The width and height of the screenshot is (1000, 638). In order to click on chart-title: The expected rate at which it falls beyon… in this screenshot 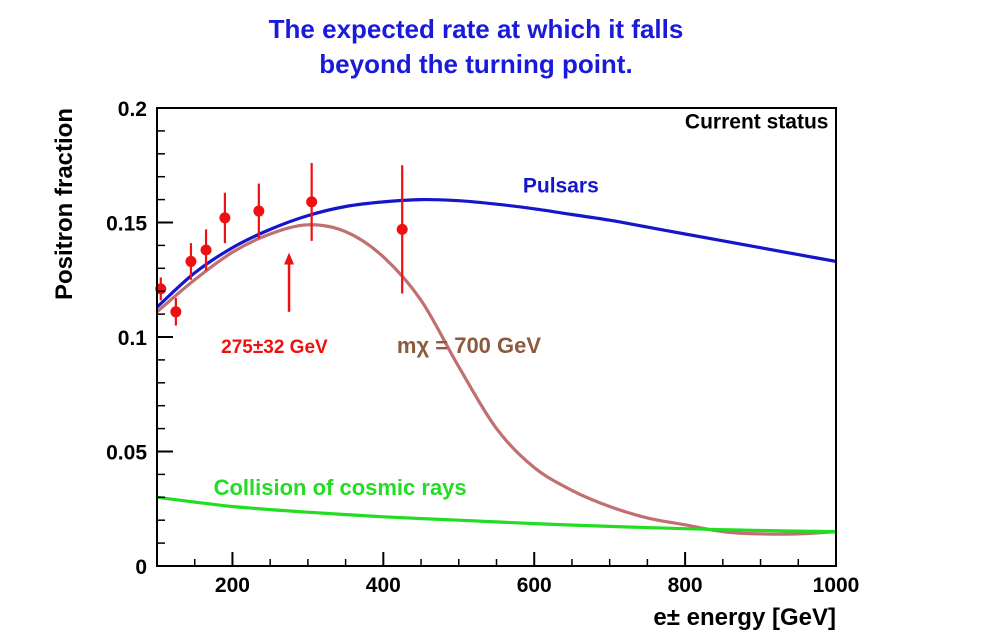, I will do `click(476, 46)`.